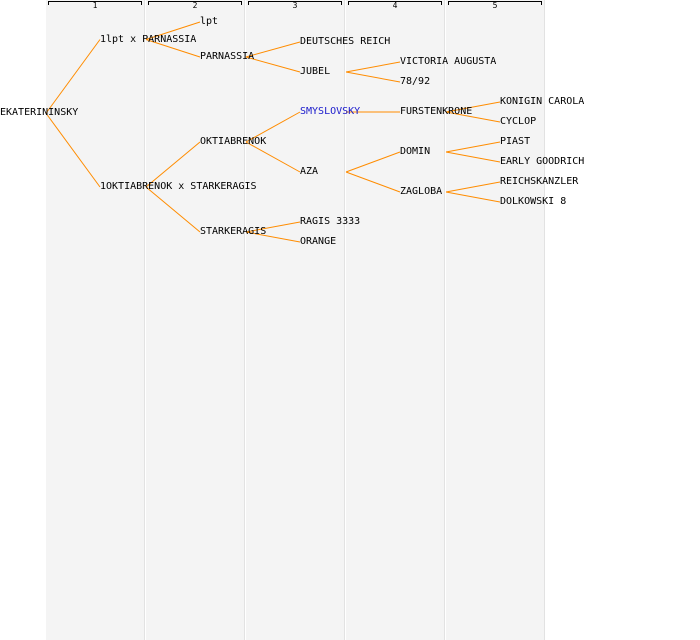 The height and width of the screenshot is (640, 700). Describe the element at coordinates (39, 113) in the screenshot. I see `pedigree-node: EKATERININSKY` at that location.